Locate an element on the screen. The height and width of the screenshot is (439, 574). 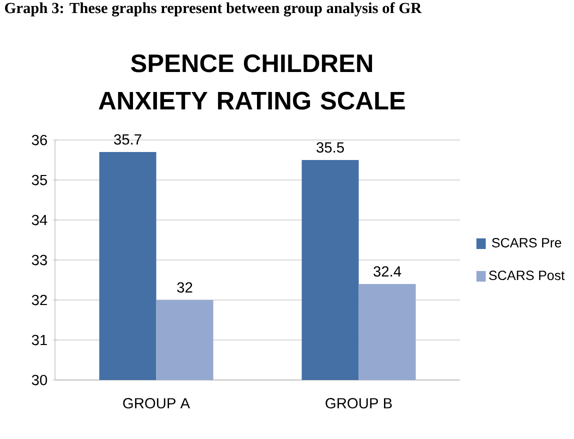
data-label: 35.5 is located at coordinates (330, 147).